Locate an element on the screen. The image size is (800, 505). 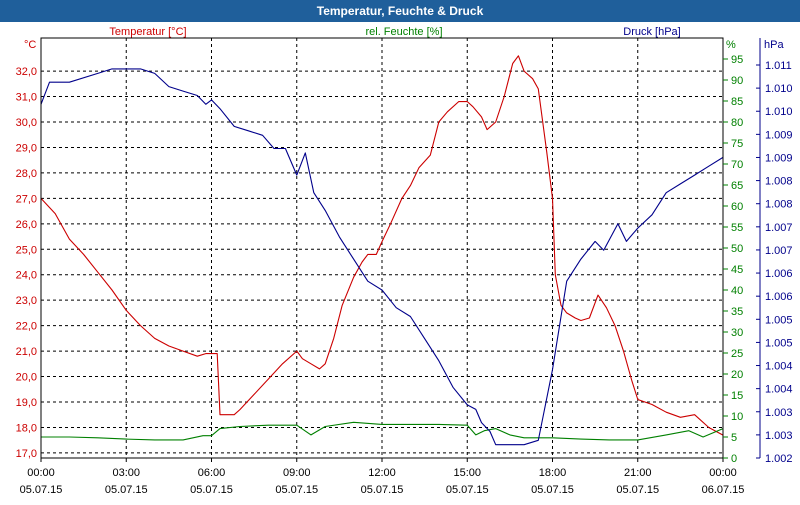
humidity-tick-label: 25 is located at coordinates (737, 354).